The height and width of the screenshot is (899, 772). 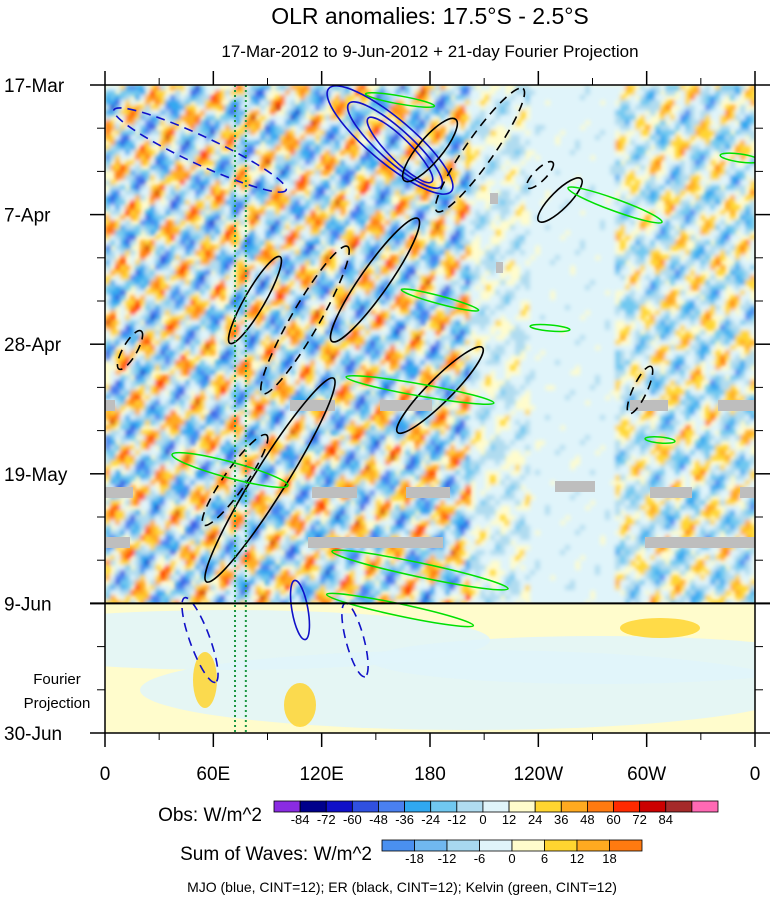 I want to click on obs-colorbar-tick-2: -60, so click(x=352, y=819).